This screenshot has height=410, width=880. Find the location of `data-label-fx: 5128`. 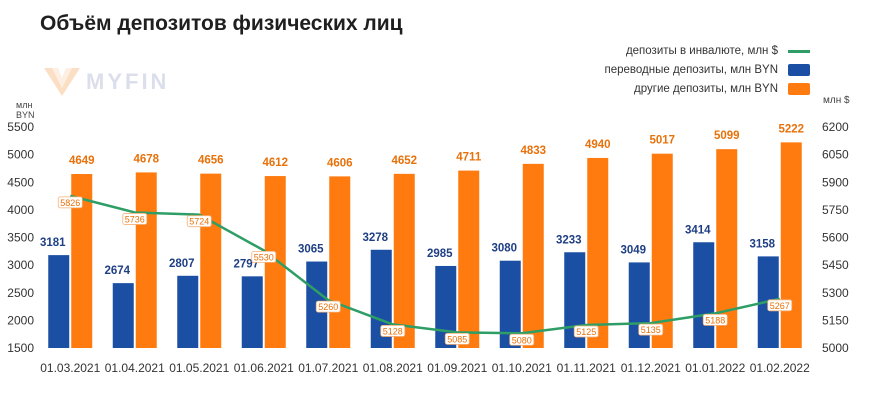

data-label-fx: 5128 is located at coordinates (393, 331).